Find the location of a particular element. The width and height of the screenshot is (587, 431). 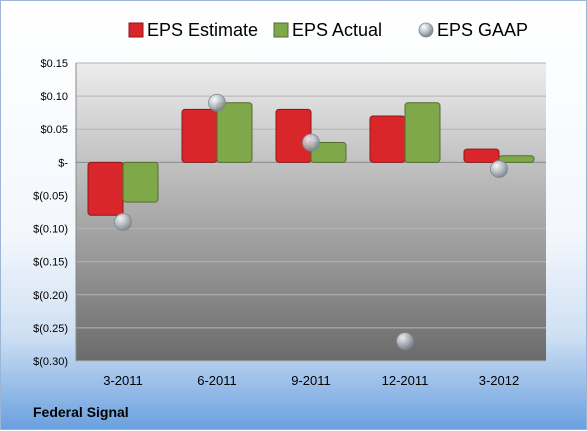

company-name: Federal Signal is located at coordinates (81, 412).